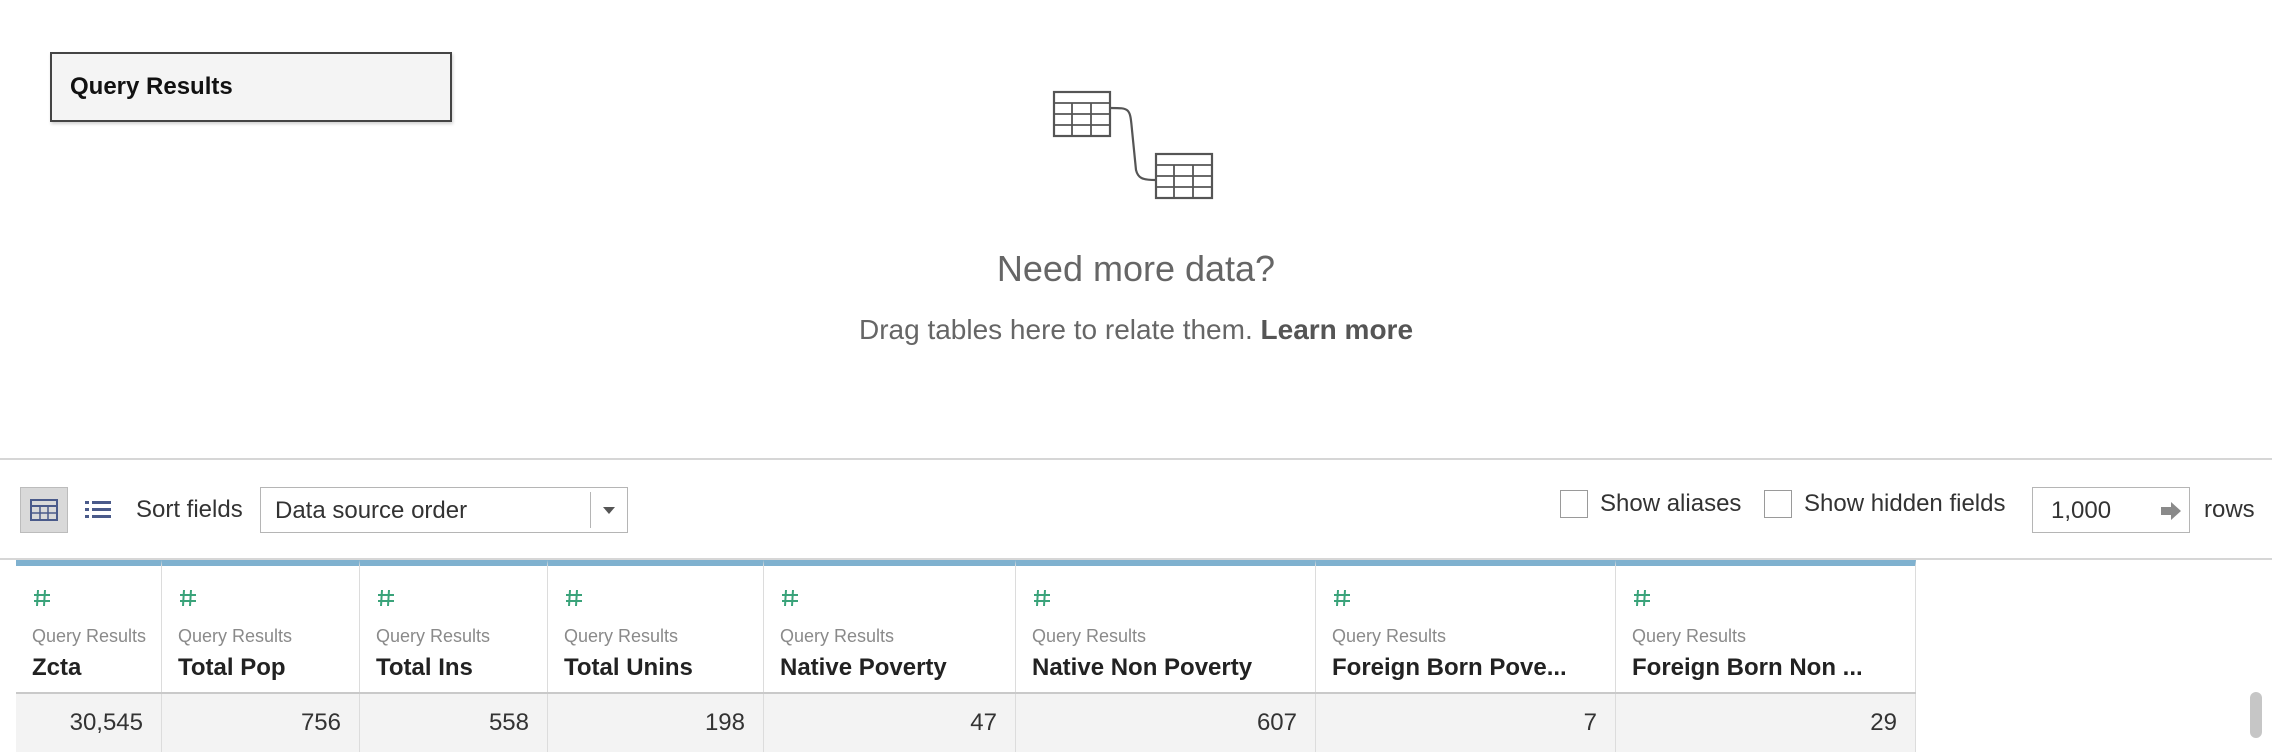 The width and height of the screenshot is (2272, 754). Describe the element at coordinates (261, 723) in the screenshot. I see `table-cell: 756` at that location.